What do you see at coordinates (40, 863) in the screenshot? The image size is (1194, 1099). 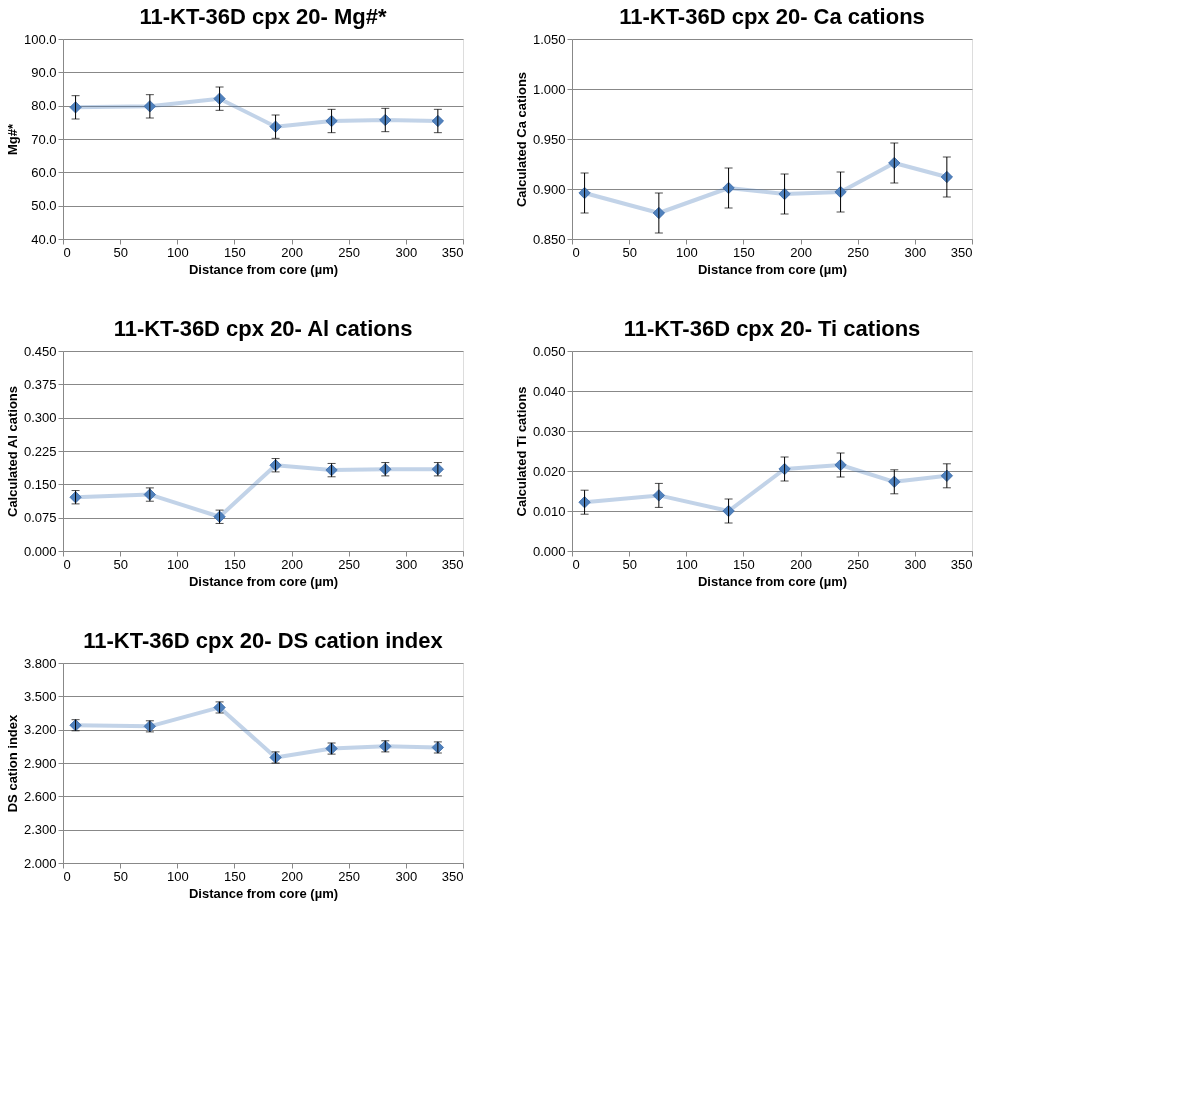 I see `y-tick-label: 2.000` at bounding box center [40, 863].